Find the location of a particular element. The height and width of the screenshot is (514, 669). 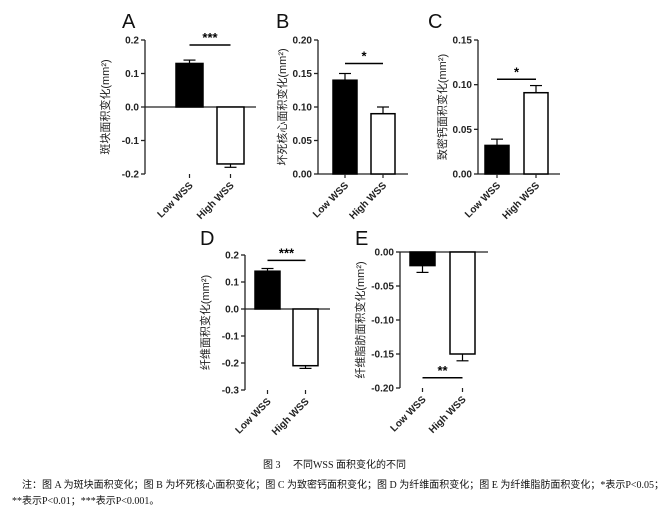

panel-a-letter: A is located at coordinates (129, 22).